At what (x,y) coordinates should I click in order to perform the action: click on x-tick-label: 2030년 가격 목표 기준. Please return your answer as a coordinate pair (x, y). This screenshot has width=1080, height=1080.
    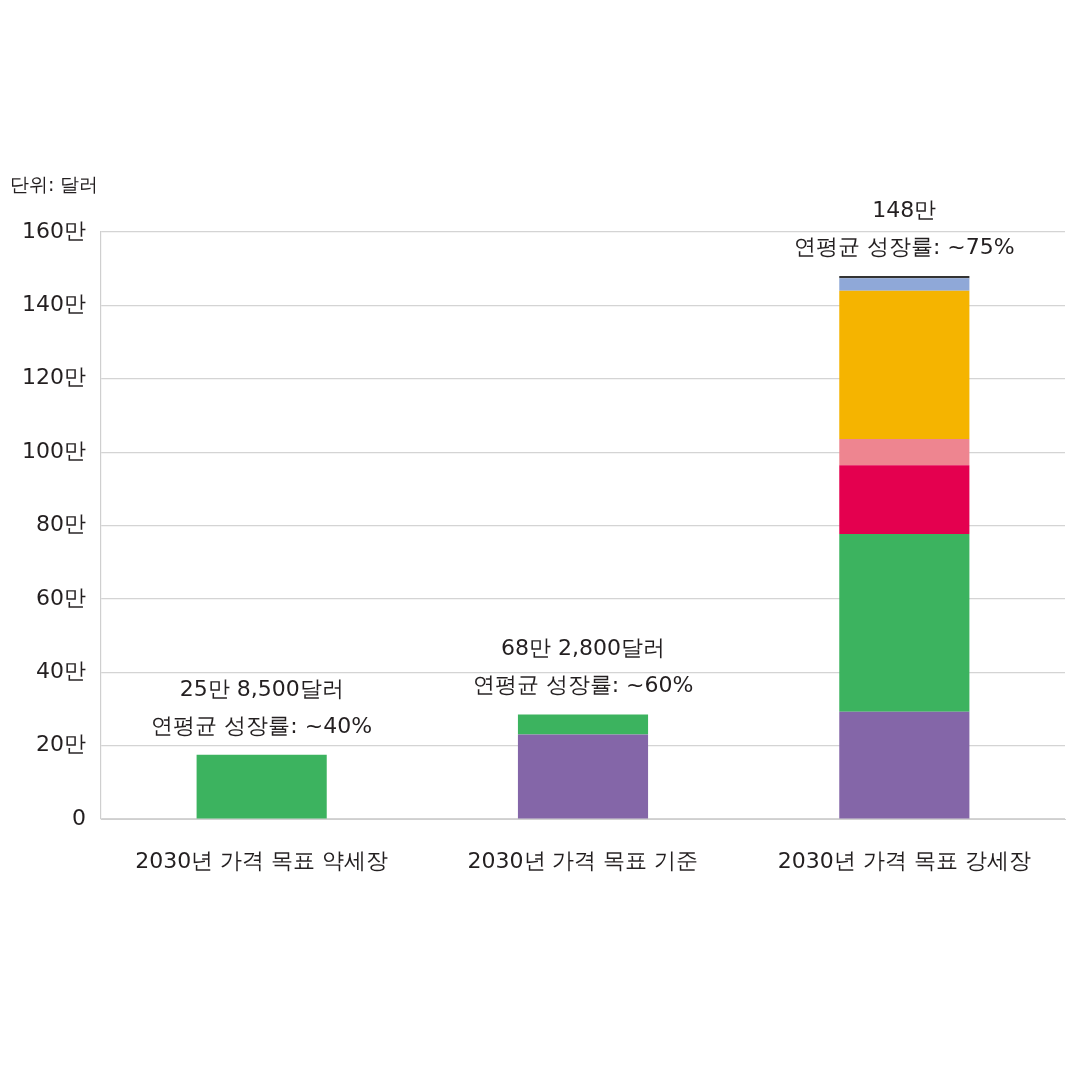
    Looking at the image, I should click on (583, 860).